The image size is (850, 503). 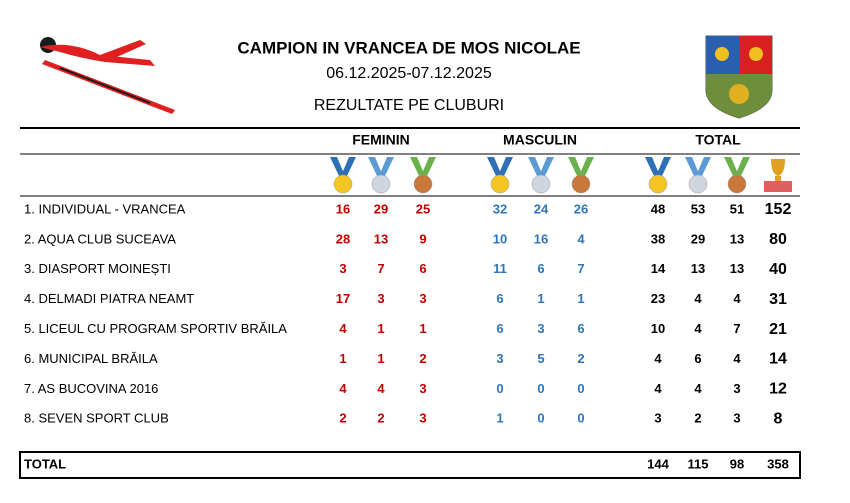 I want to click on cell: 9, so click(x=422, y=238).